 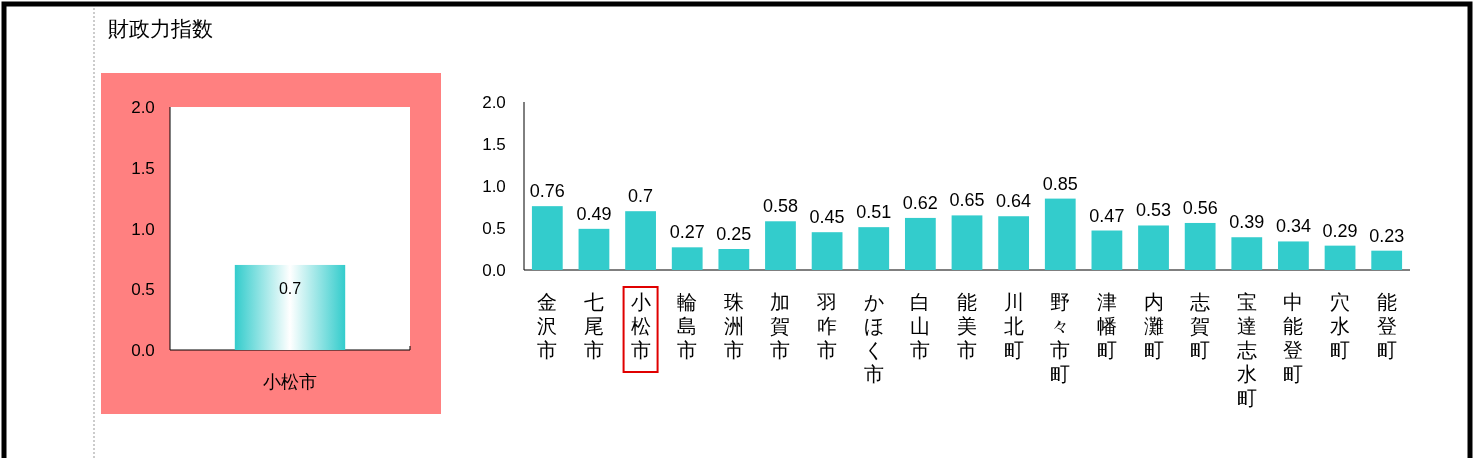 What do you see at coordinates (827, 326) in the screenshot?
I see `x-tick-label: 羽咋市` at bounding box center [827, 326].